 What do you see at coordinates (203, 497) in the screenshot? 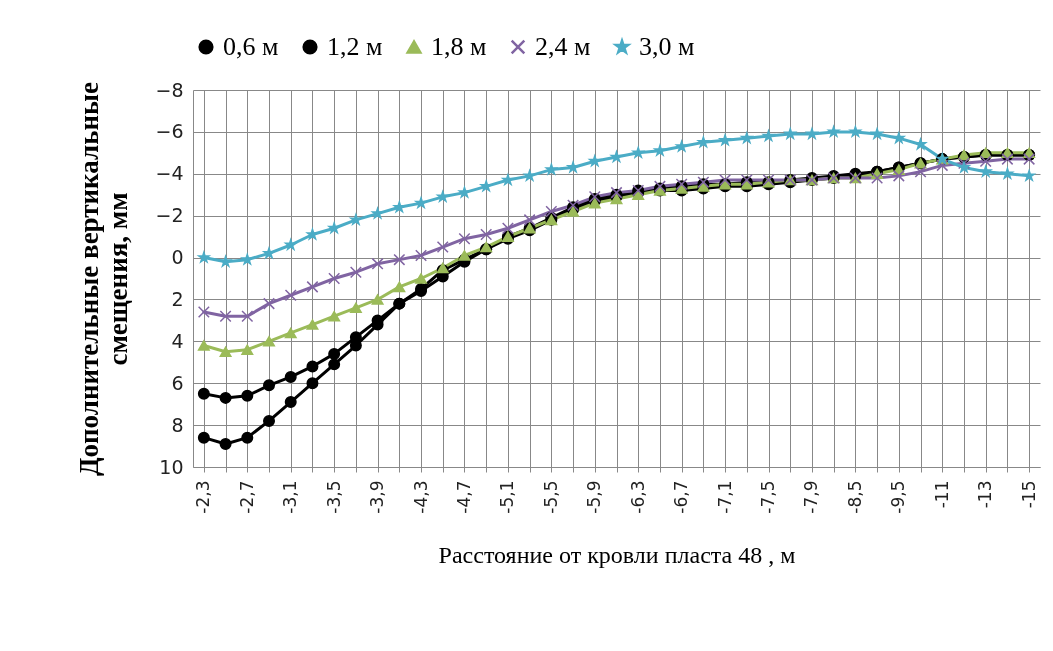
I see `x-tick-label: -2,3` at bounding box center [203, 497].